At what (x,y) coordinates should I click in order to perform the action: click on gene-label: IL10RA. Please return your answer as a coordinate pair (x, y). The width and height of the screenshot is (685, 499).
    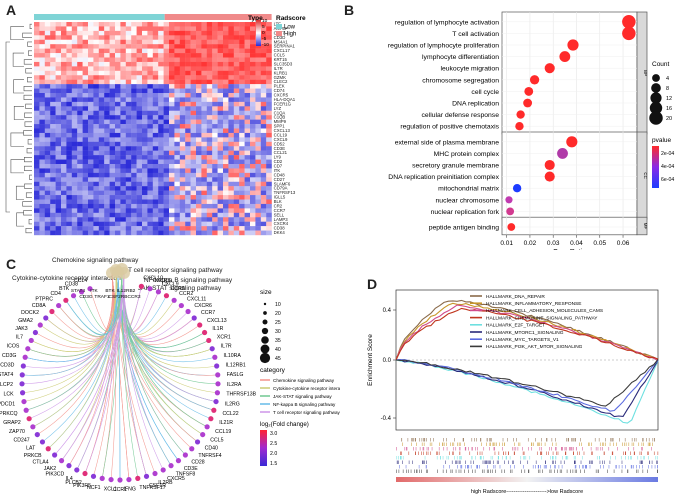
    Looking at the image, I should click on (233, 356).